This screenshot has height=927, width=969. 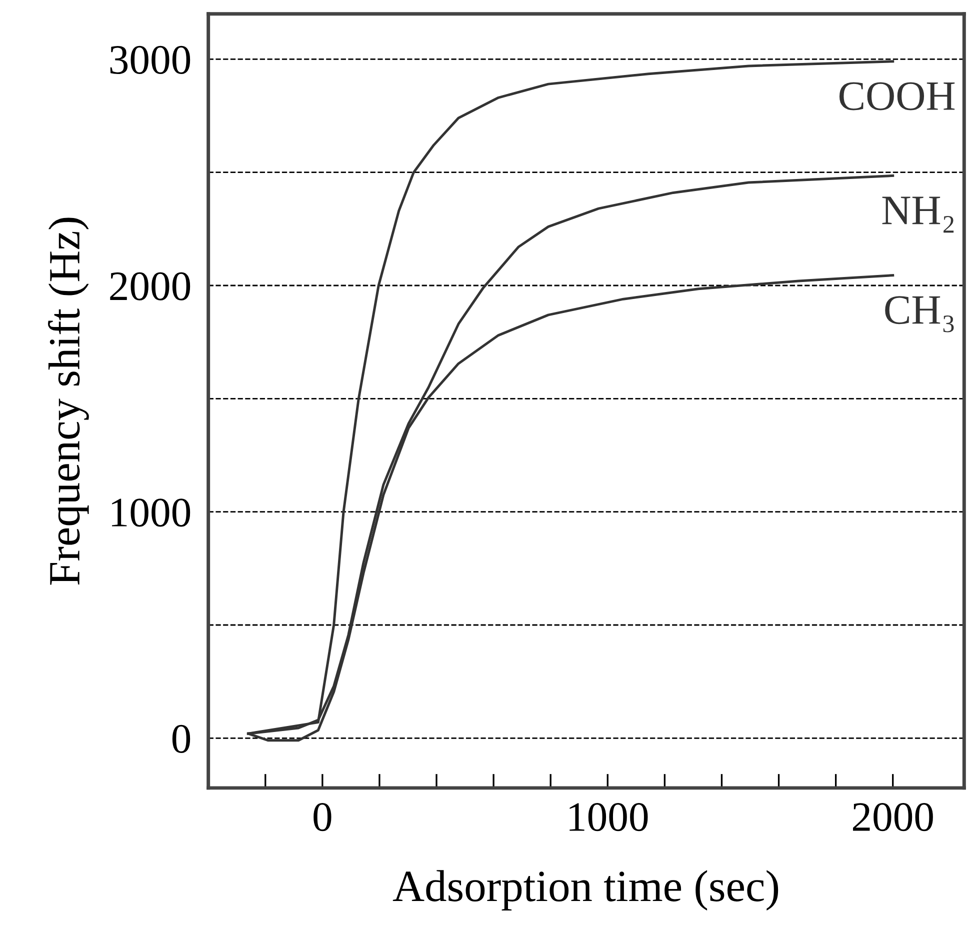 What do you see at coordinates (68, 401) in the screenshot?
I see `y-axis-title: Frequency shift (Hz)` at bounding box center [68, 401].